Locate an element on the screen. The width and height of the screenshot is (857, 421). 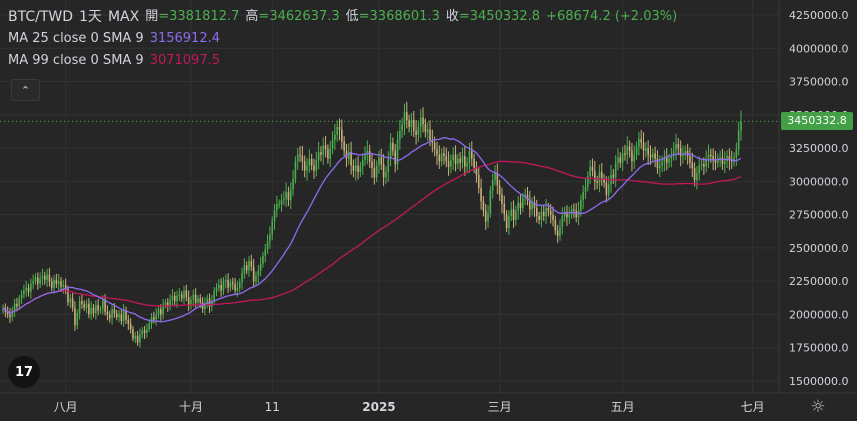
x-tick-label: 五月 is located at coordinates (623, 407).